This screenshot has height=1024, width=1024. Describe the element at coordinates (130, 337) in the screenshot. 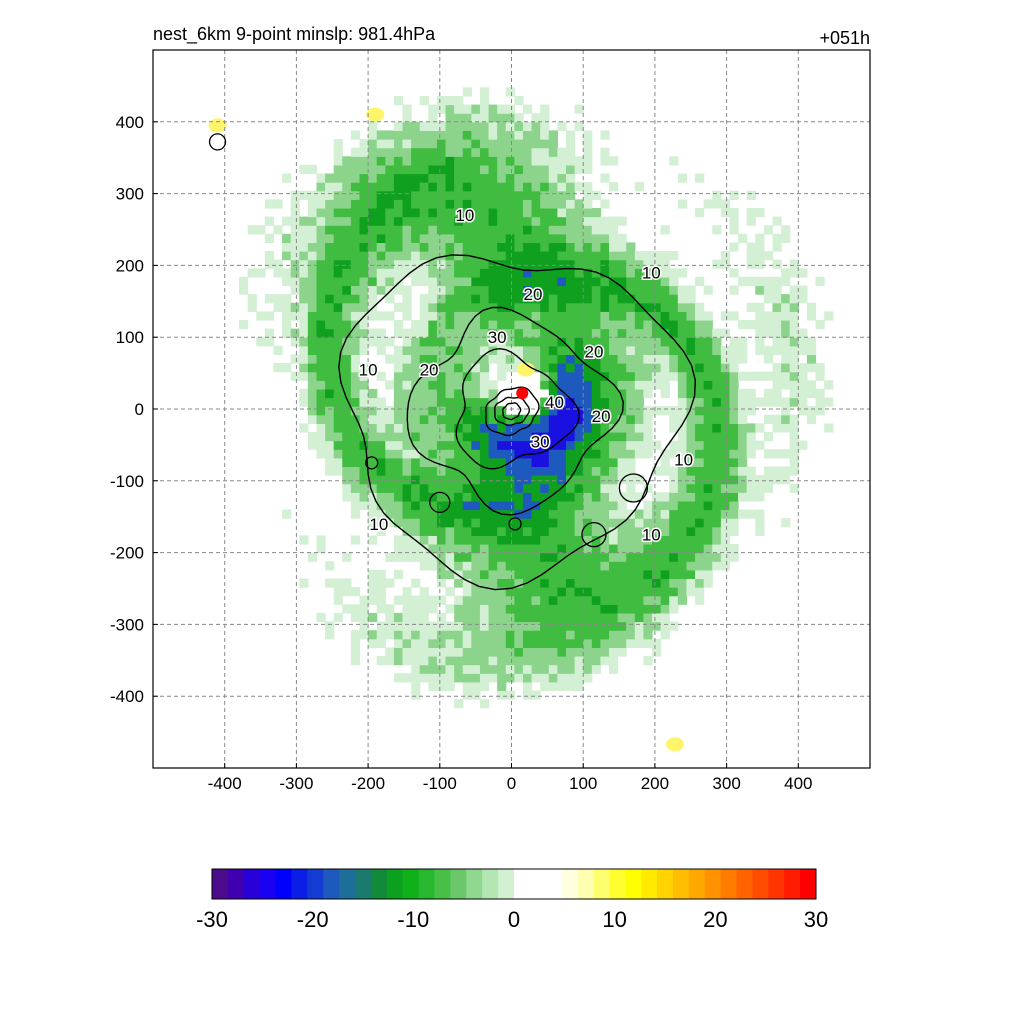

I see `y-tick-label: 100` at that location.